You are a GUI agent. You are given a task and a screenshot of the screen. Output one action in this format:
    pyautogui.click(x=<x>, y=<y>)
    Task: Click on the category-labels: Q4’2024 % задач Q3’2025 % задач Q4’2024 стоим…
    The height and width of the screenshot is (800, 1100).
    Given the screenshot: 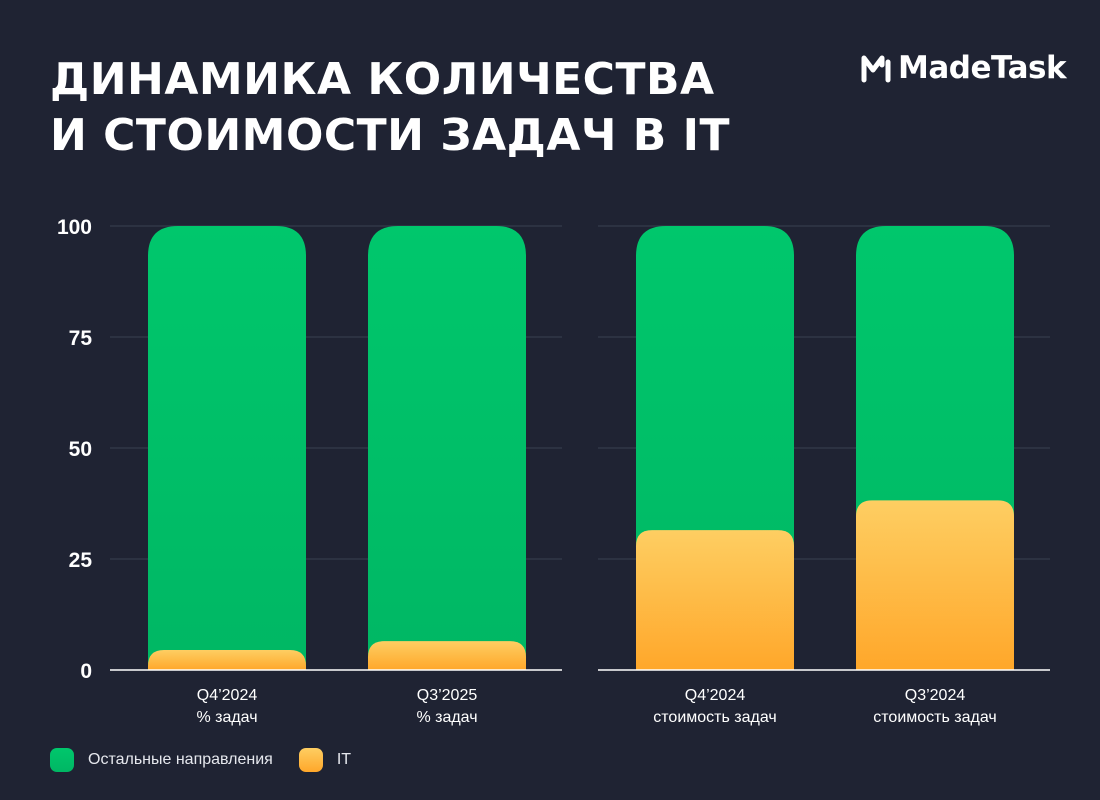 What is the action you would take?
    pyautogui.click(x=596, y=706)
    